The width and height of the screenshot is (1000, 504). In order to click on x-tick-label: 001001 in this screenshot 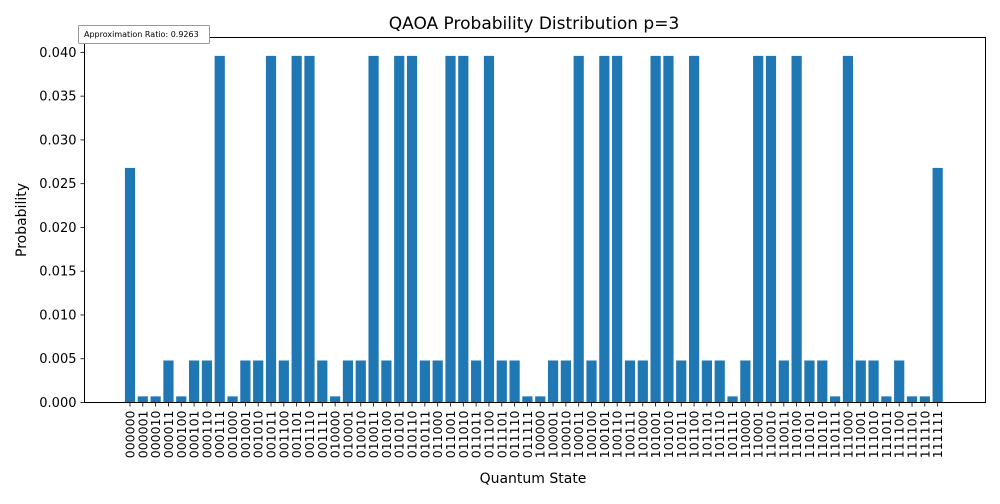, I will do `click(245, 435)`.